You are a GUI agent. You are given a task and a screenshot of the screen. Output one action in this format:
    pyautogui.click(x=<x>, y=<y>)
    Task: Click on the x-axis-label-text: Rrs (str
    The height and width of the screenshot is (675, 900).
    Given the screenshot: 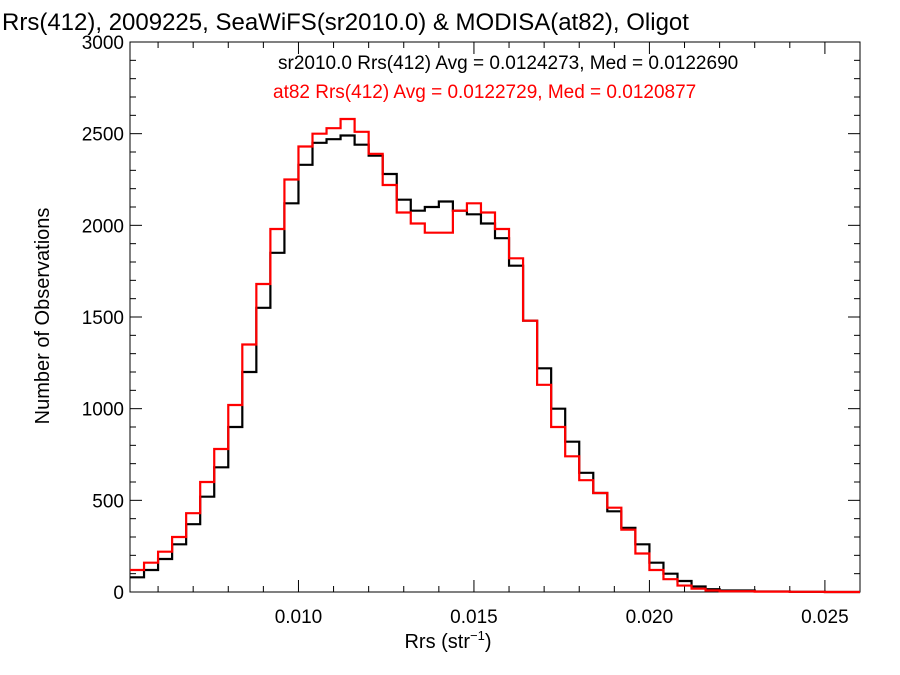 What is the action you would take?
    pyautogui.click(x=437, y=642)
    